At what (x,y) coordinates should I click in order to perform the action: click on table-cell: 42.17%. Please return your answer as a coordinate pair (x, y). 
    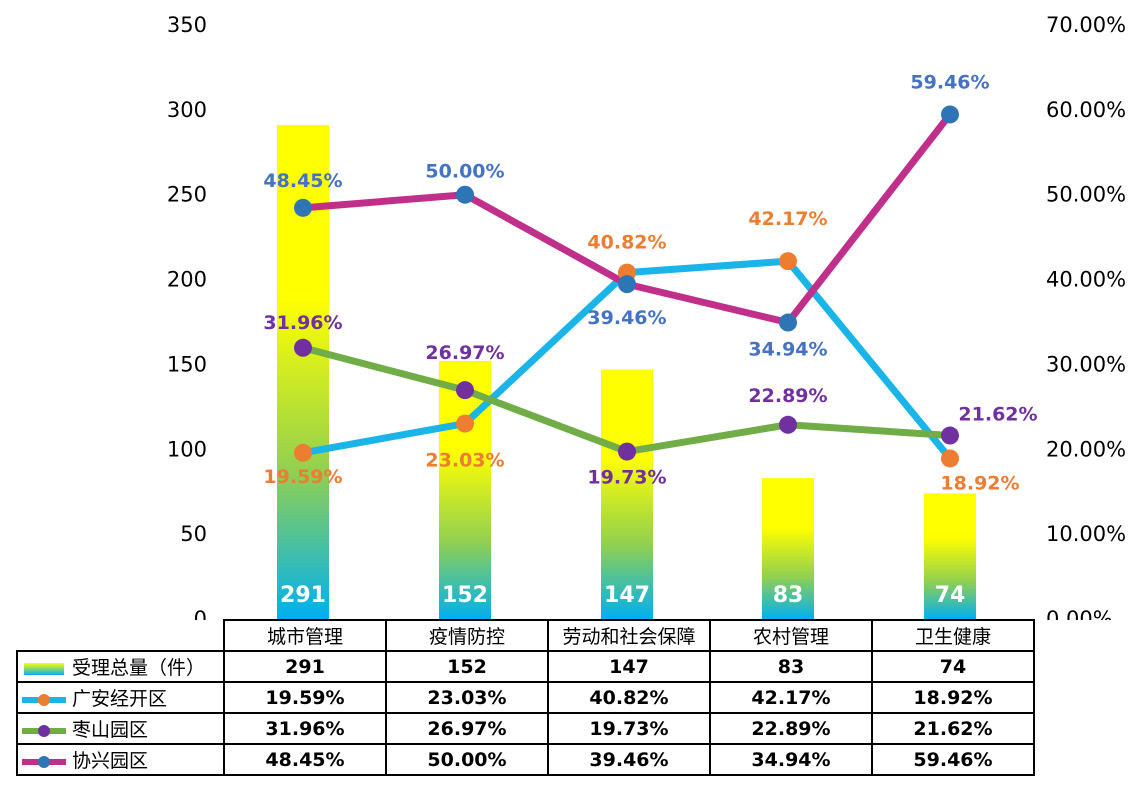
    Looking at the image, I should click on (791, 697).